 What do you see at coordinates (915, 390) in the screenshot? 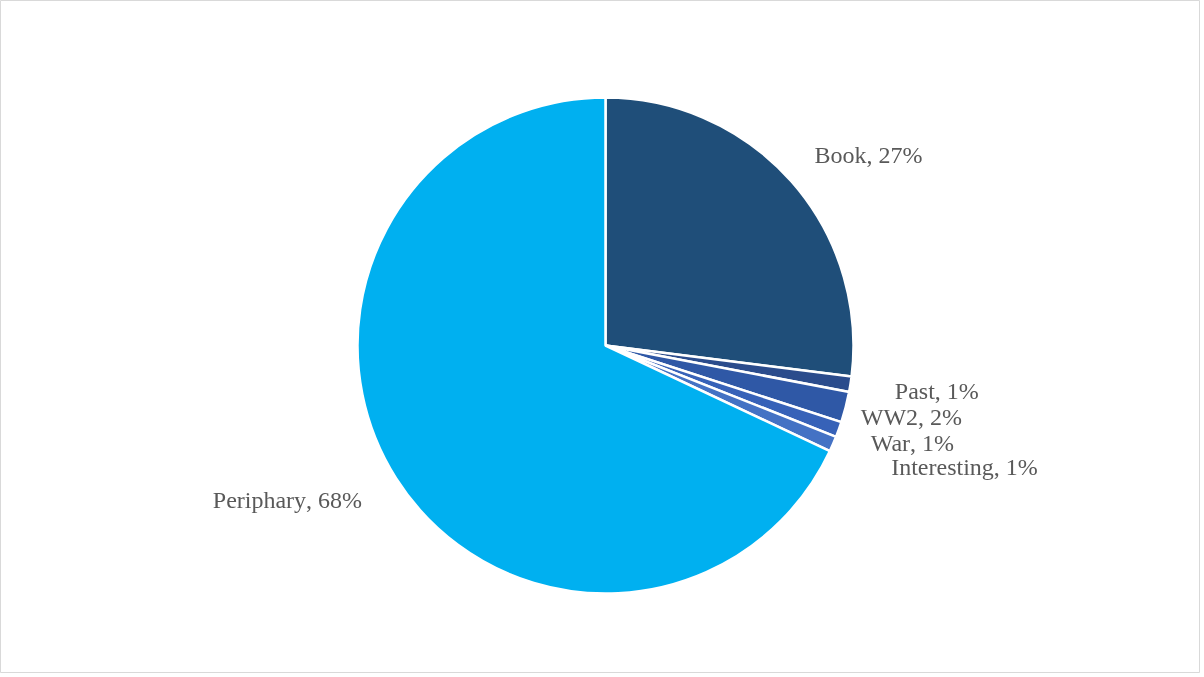
I see `slice-label: Past` at bounding box center [915, 390].